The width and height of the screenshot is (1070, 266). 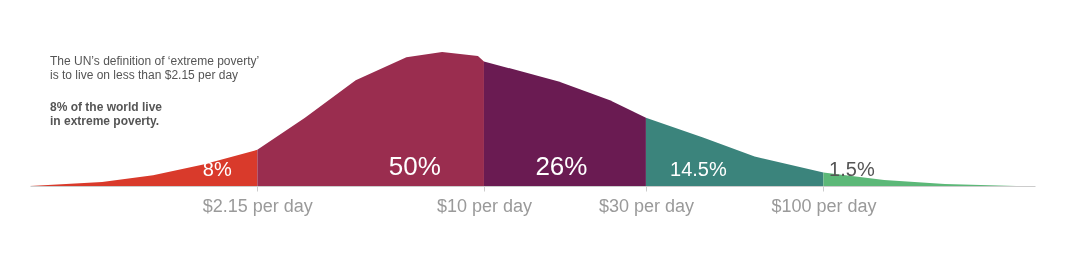 I want to click on series-label: 1.5%, so click(x=852, y=169).